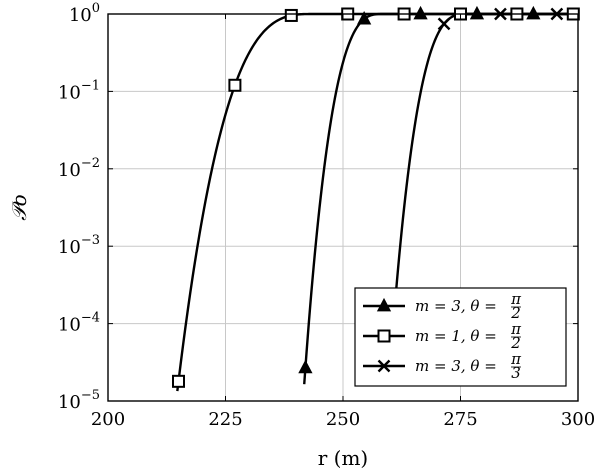  I want to click on legend-fraction-denominator: 3, so click(516, 373).